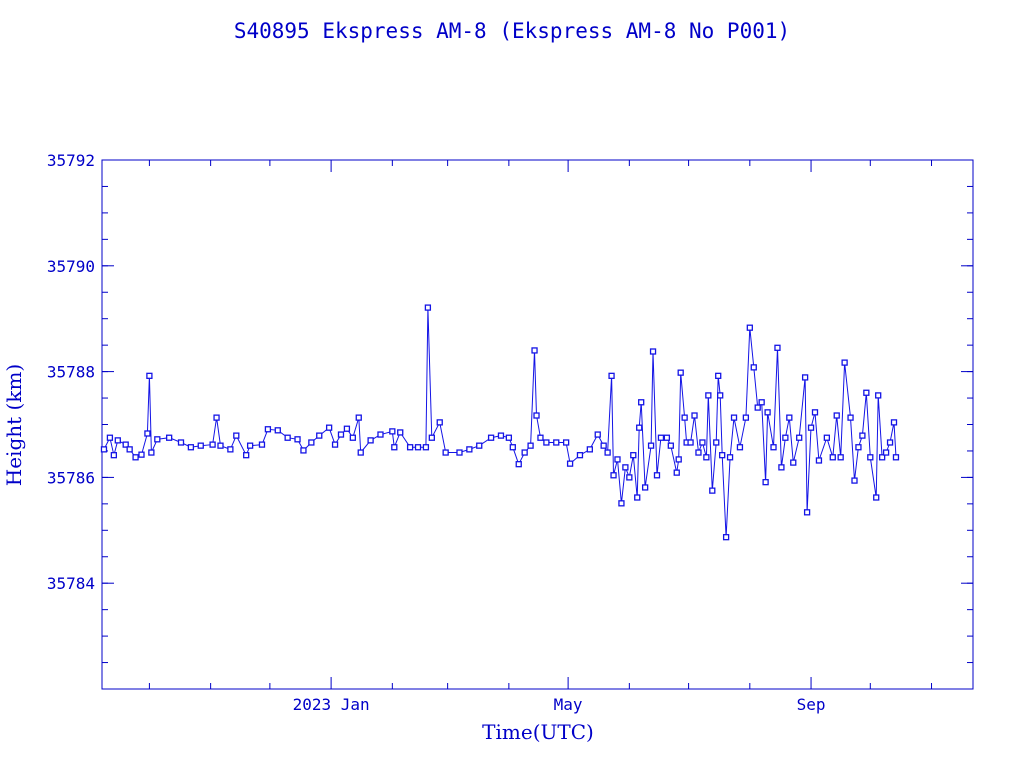  What do you see at coordinates (568, 704) in the screenshot?
I see `x-tick-label: May` at bounding box center [568, 704].